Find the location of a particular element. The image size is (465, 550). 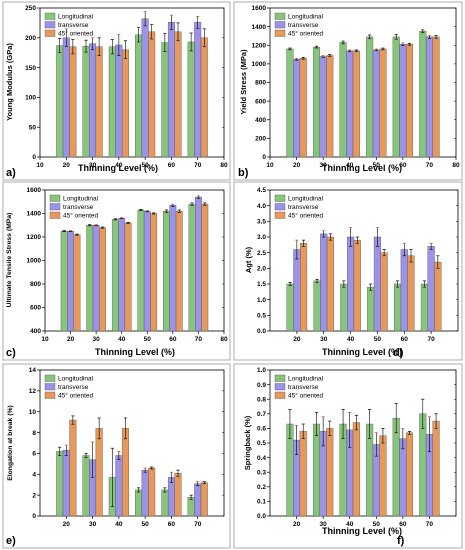

y-tick-label: 0.7 is located at coordinates (261, 414).